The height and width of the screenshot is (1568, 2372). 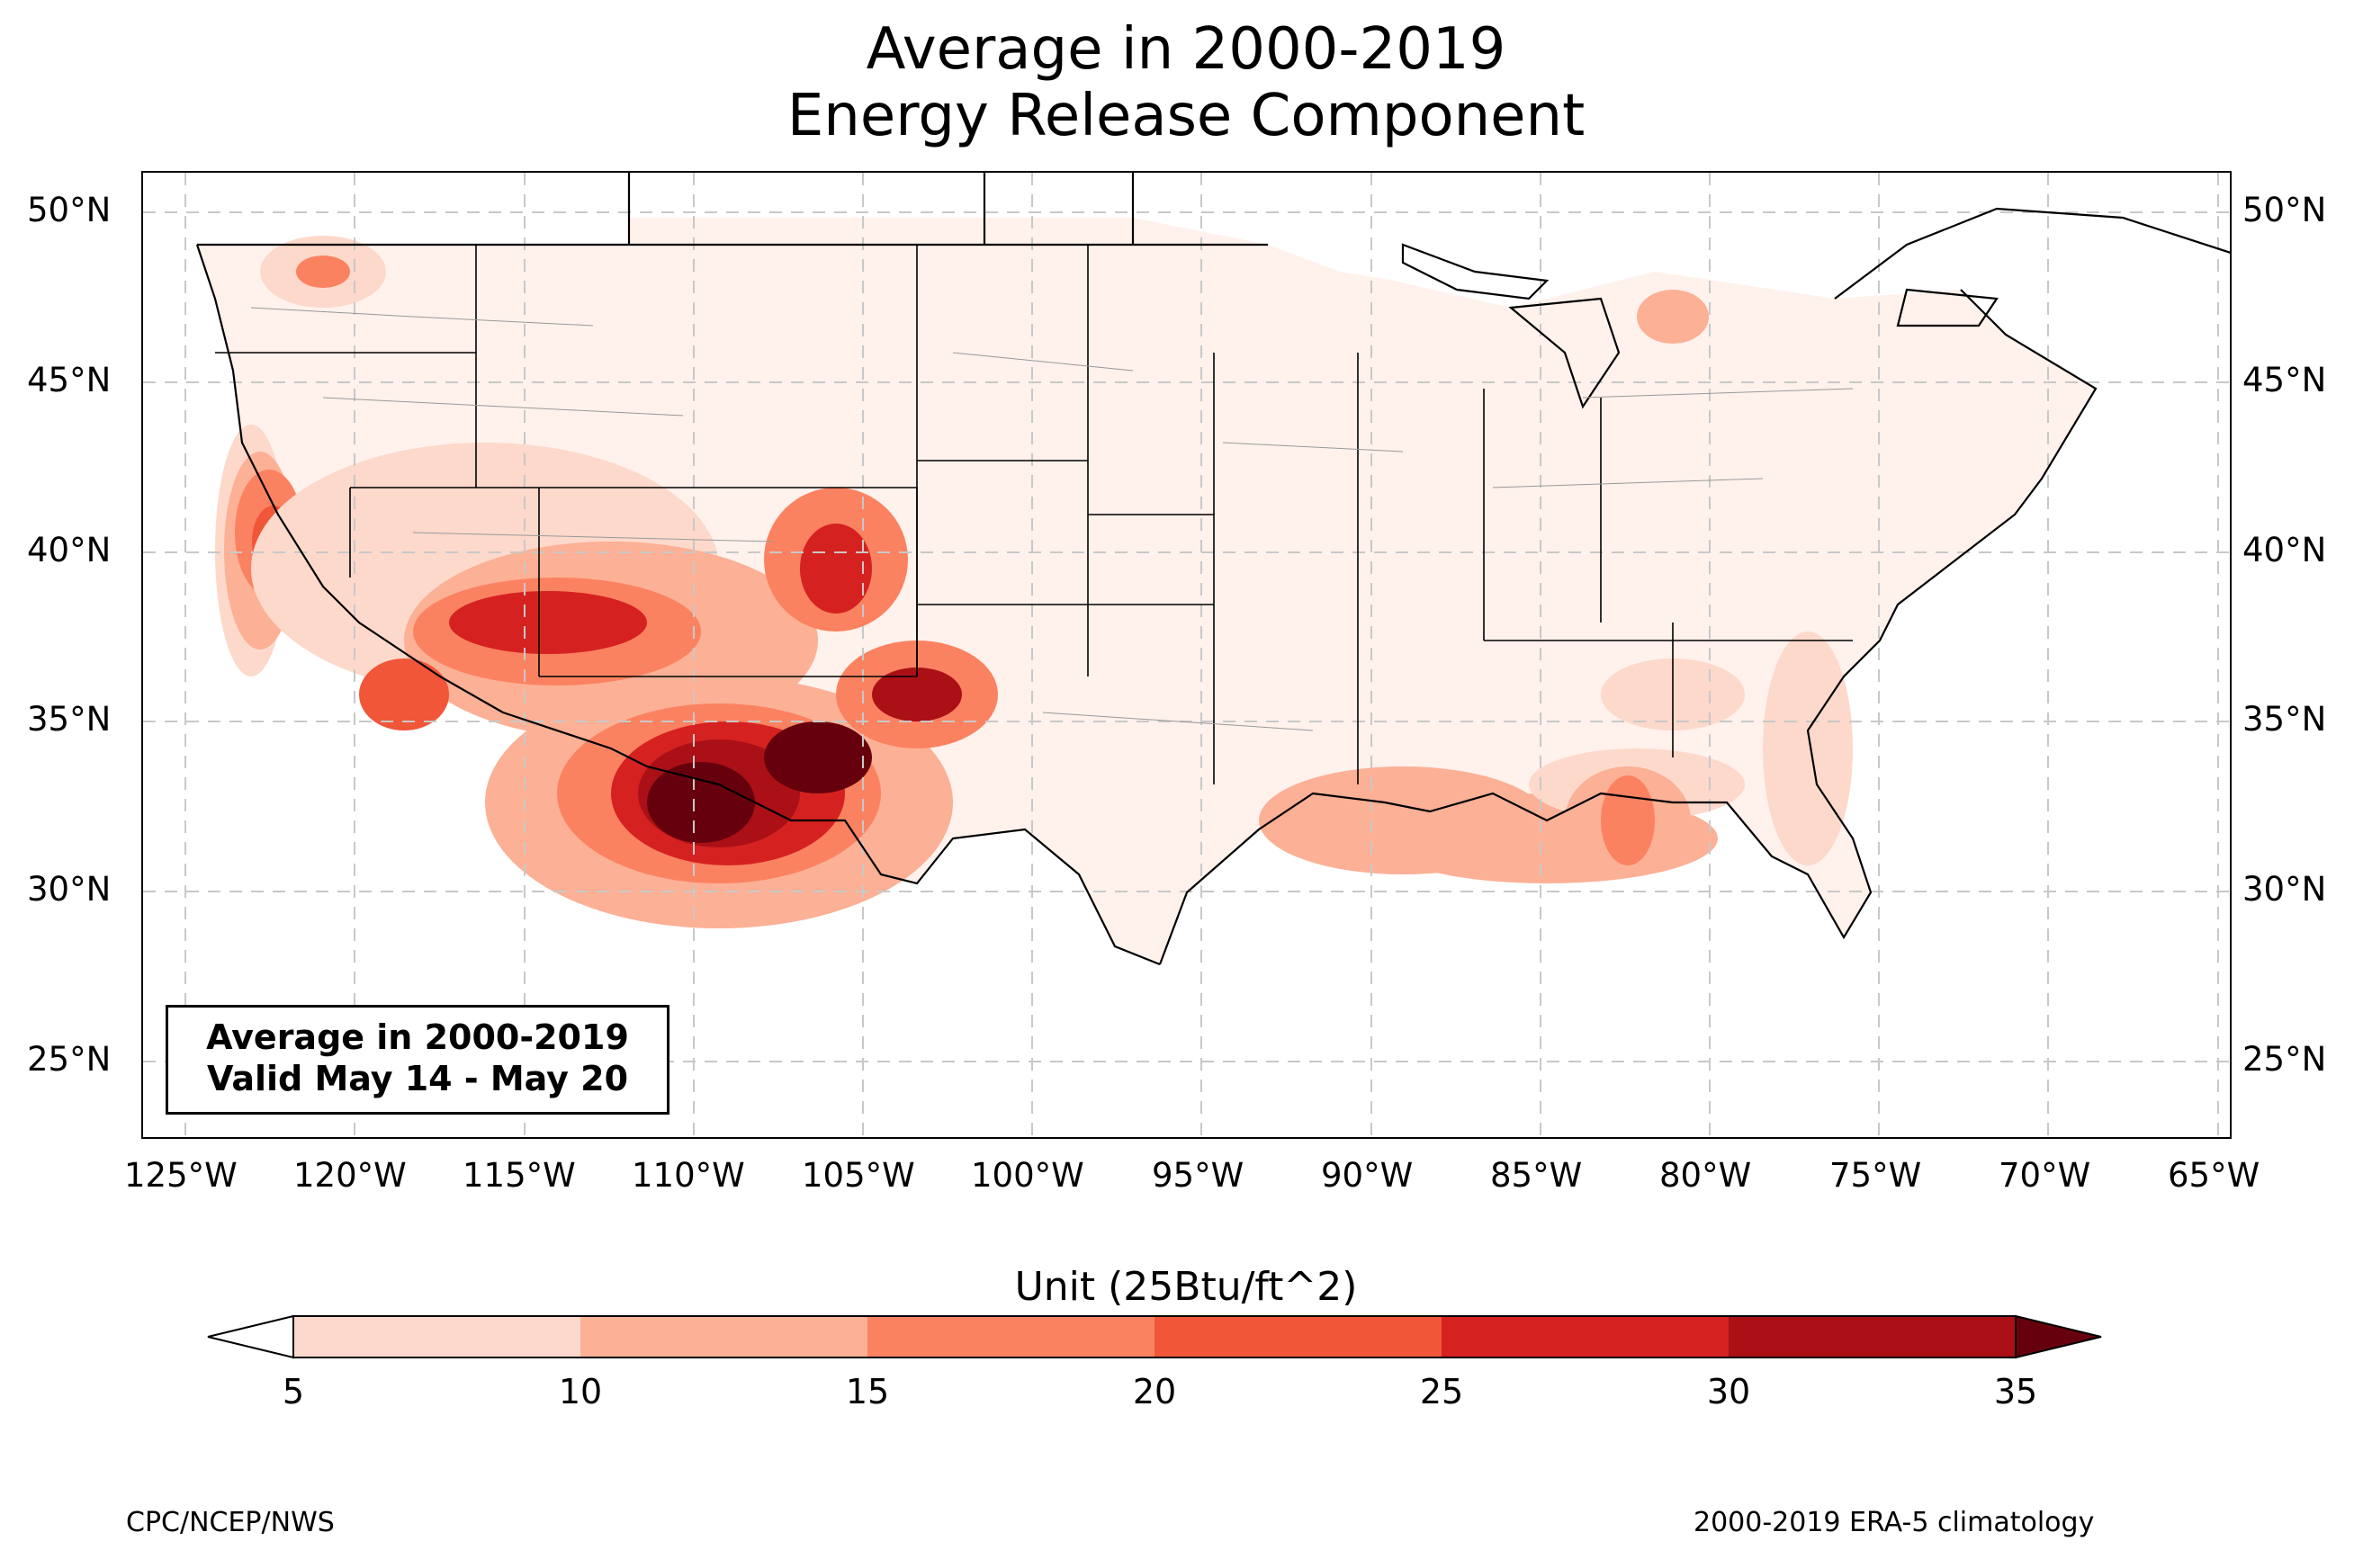 What do you see at coordinates (689, 1175) in the screenshot?
I see `lon-tick: 110°W` at bounding box center [689, 1175].